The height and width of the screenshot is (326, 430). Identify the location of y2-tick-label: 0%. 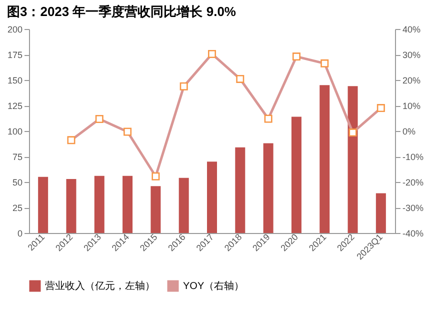
(409, 131).